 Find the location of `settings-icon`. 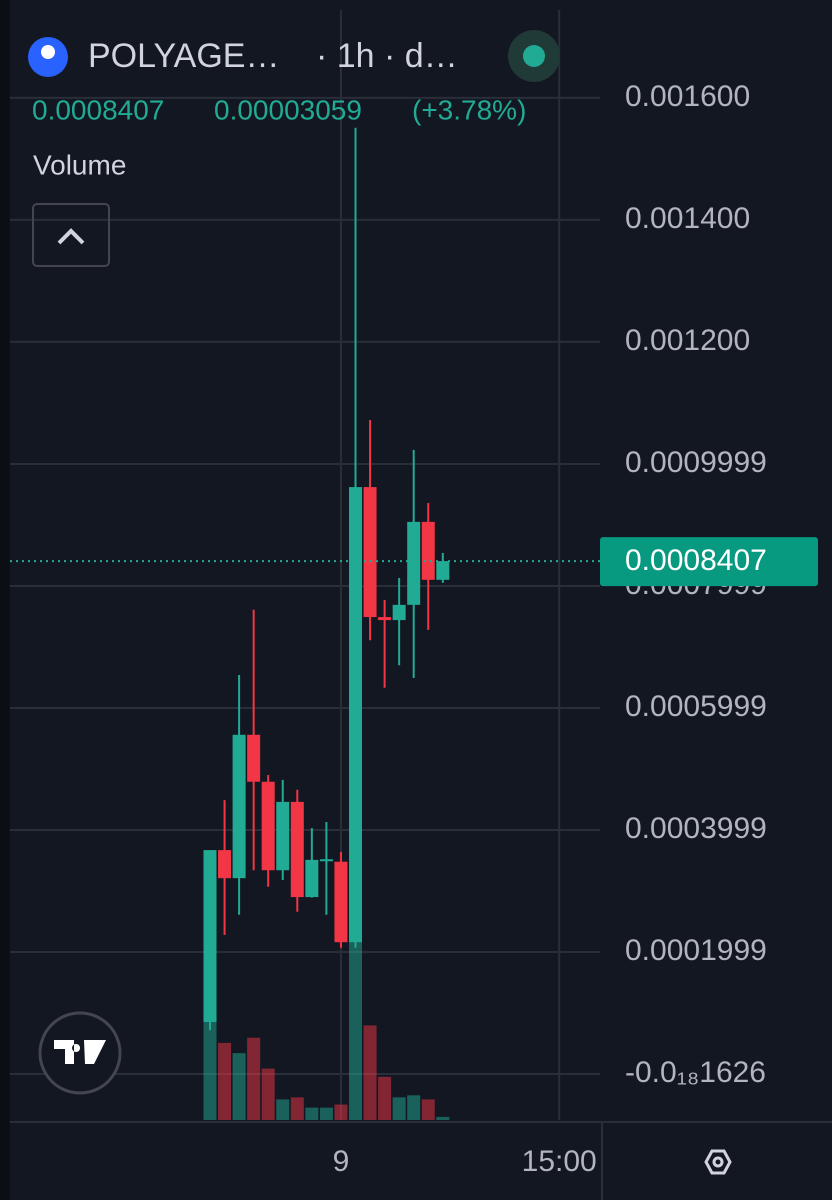

settings-icon is located at coordinates (718, 1162).